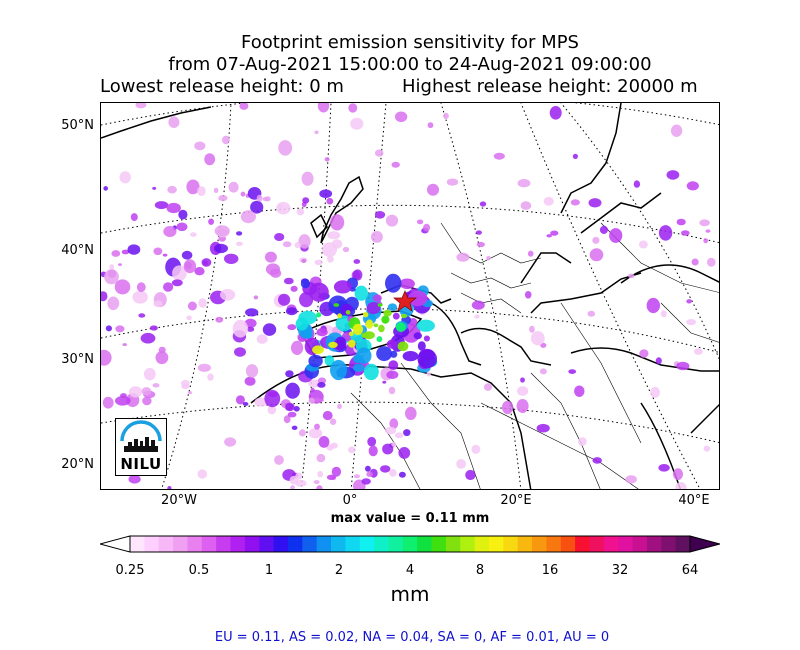 The width and height of the screenshot is (800, 650). What do you see at coordinates (704, 544) in the screenshot?
I see `colorbar-max-extension` at bounding box center [704, 544].